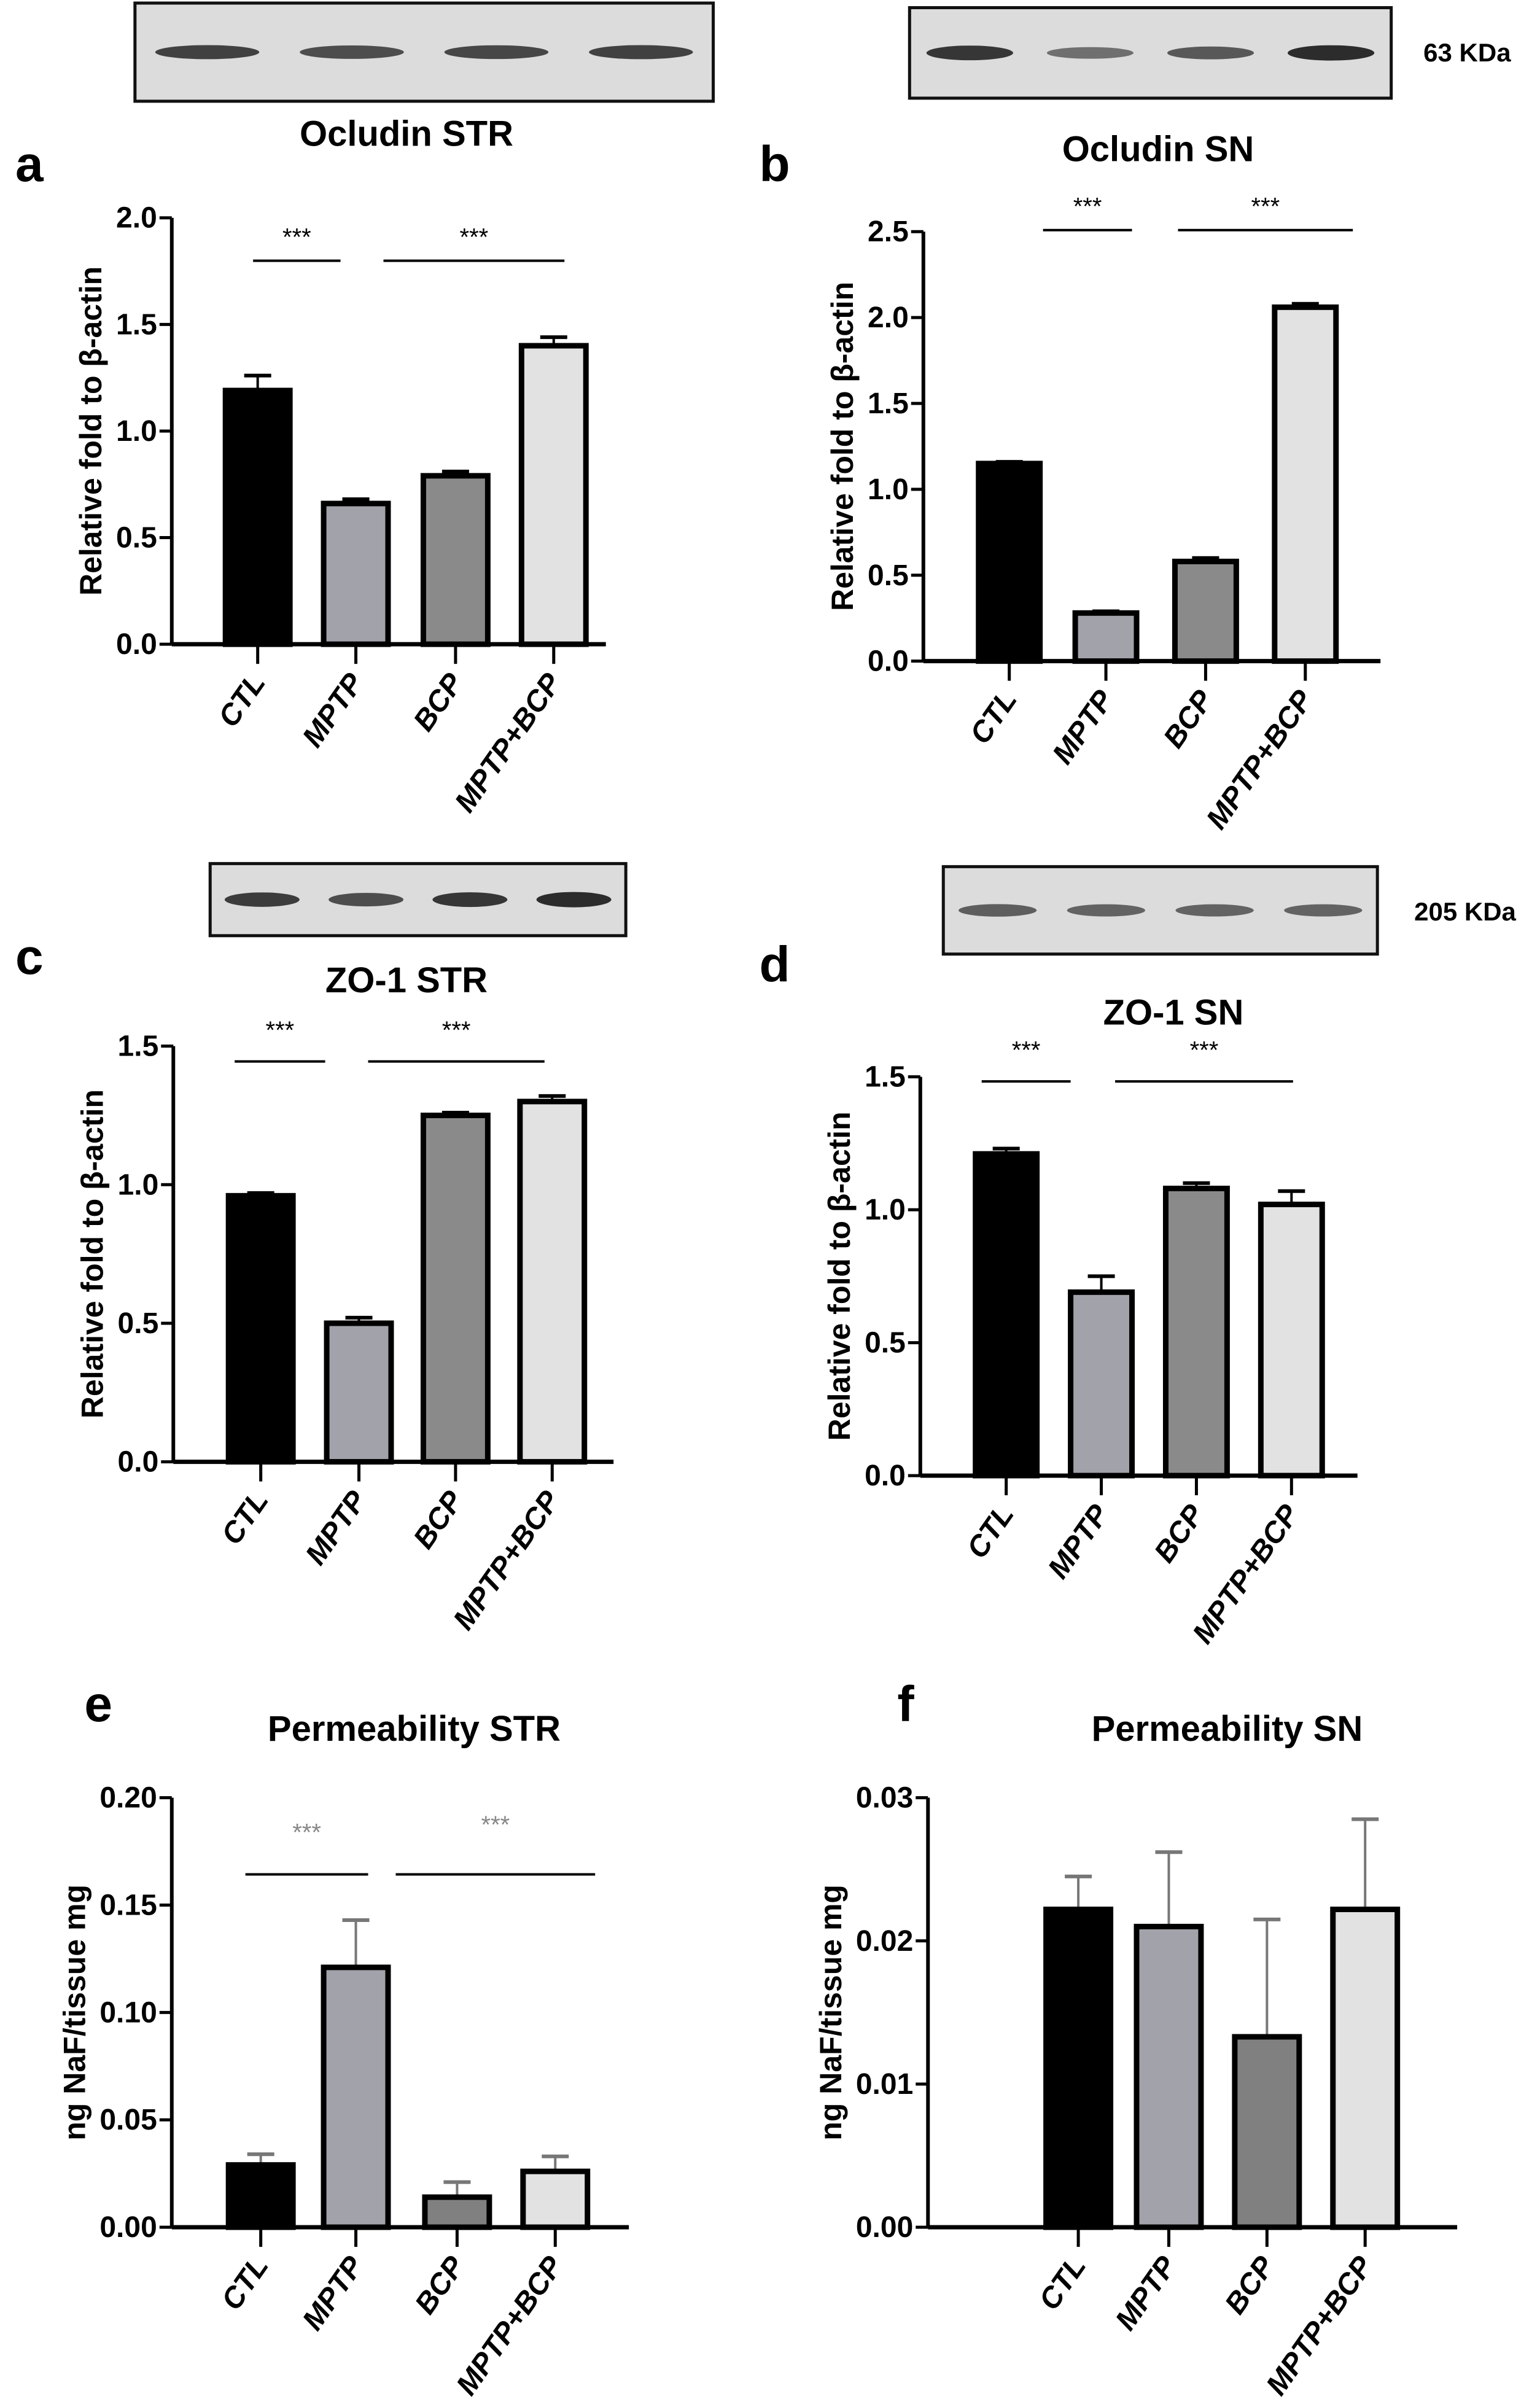 This screenshot has height=2404, width=1540. I want to click on y-tick-label: 0.05, so click(128, 2120).